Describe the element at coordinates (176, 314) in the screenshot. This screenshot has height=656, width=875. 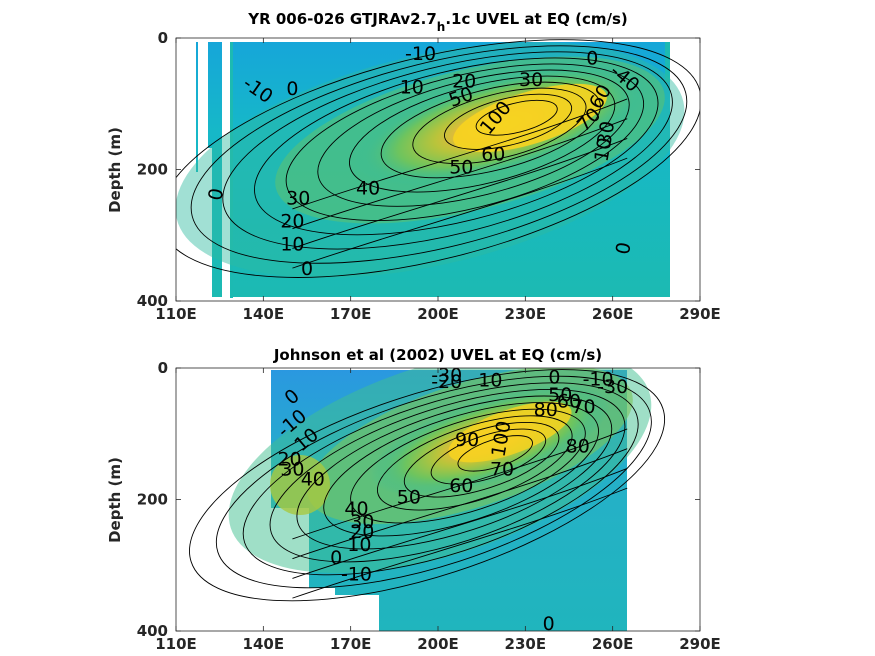
I see `top-x-tick-label: 110E` at that location.